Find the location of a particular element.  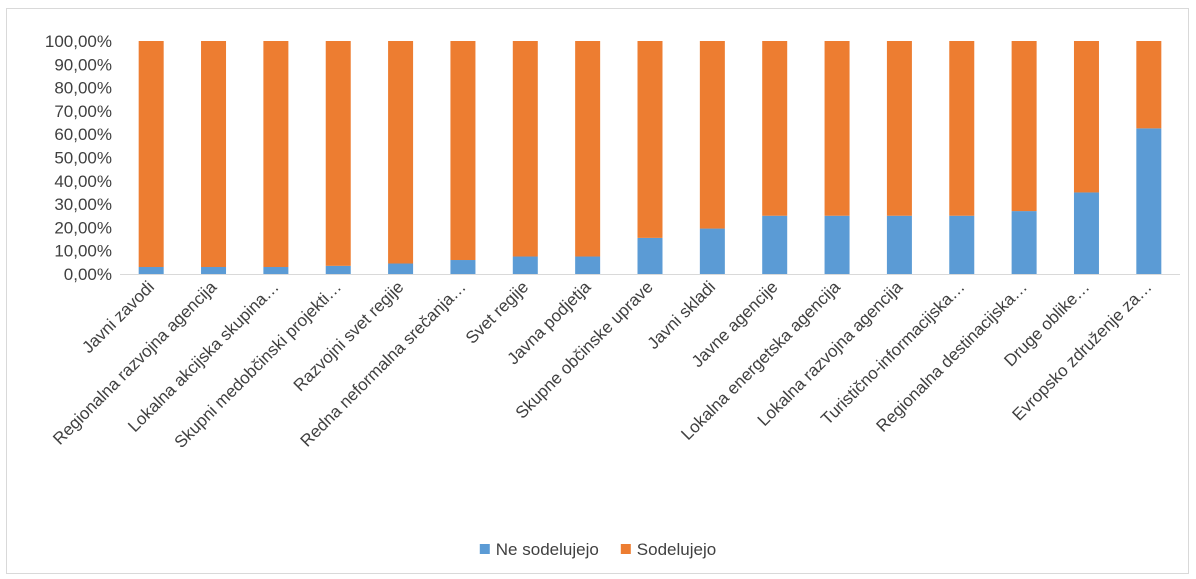

y-tick-label: 20,00% is located at coordinates (83, 227).